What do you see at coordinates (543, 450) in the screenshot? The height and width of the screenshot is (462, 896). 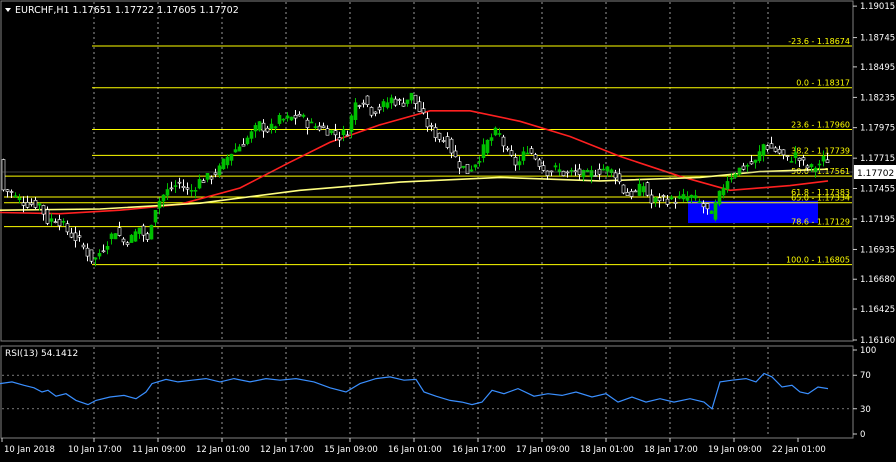 I see `time-tick-label: 17 Jan 09:00` at bounding box center [543, 450].